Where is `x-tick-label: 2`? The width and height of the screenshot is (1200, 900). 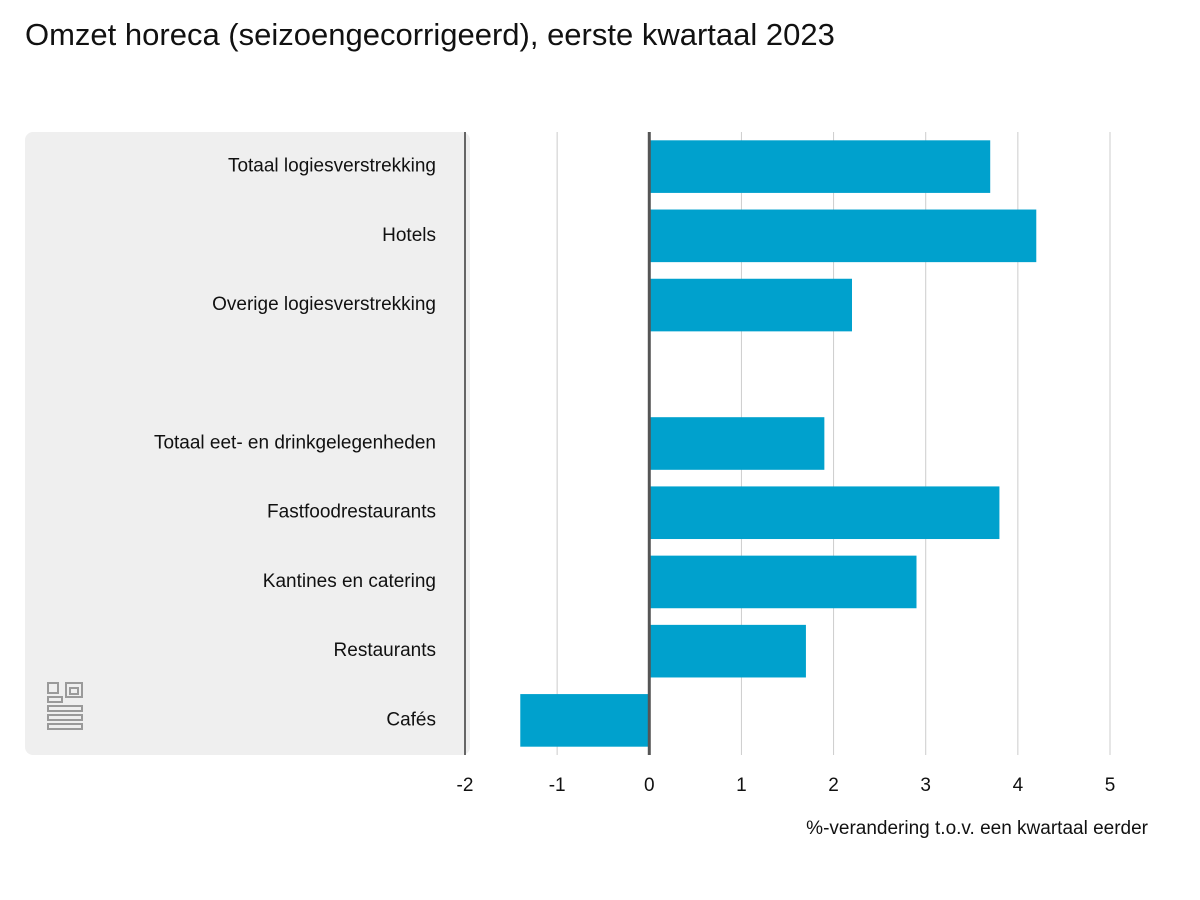 x-tick-label: 2 is located at coordinates (833, 785).